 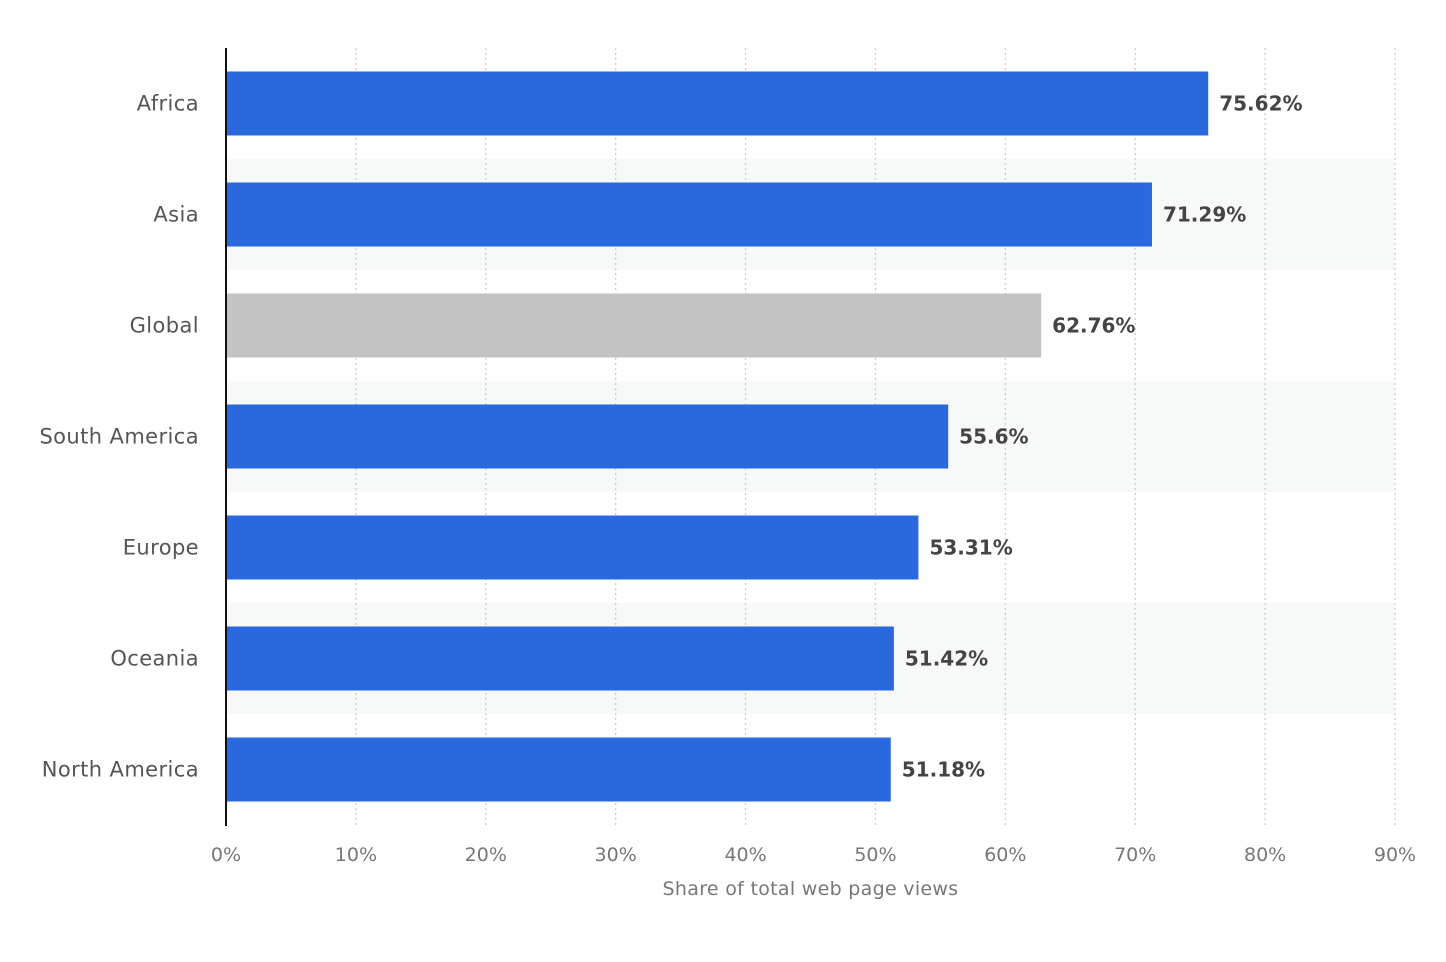 I want to click on bar-africa, so click(x=717, y=103).